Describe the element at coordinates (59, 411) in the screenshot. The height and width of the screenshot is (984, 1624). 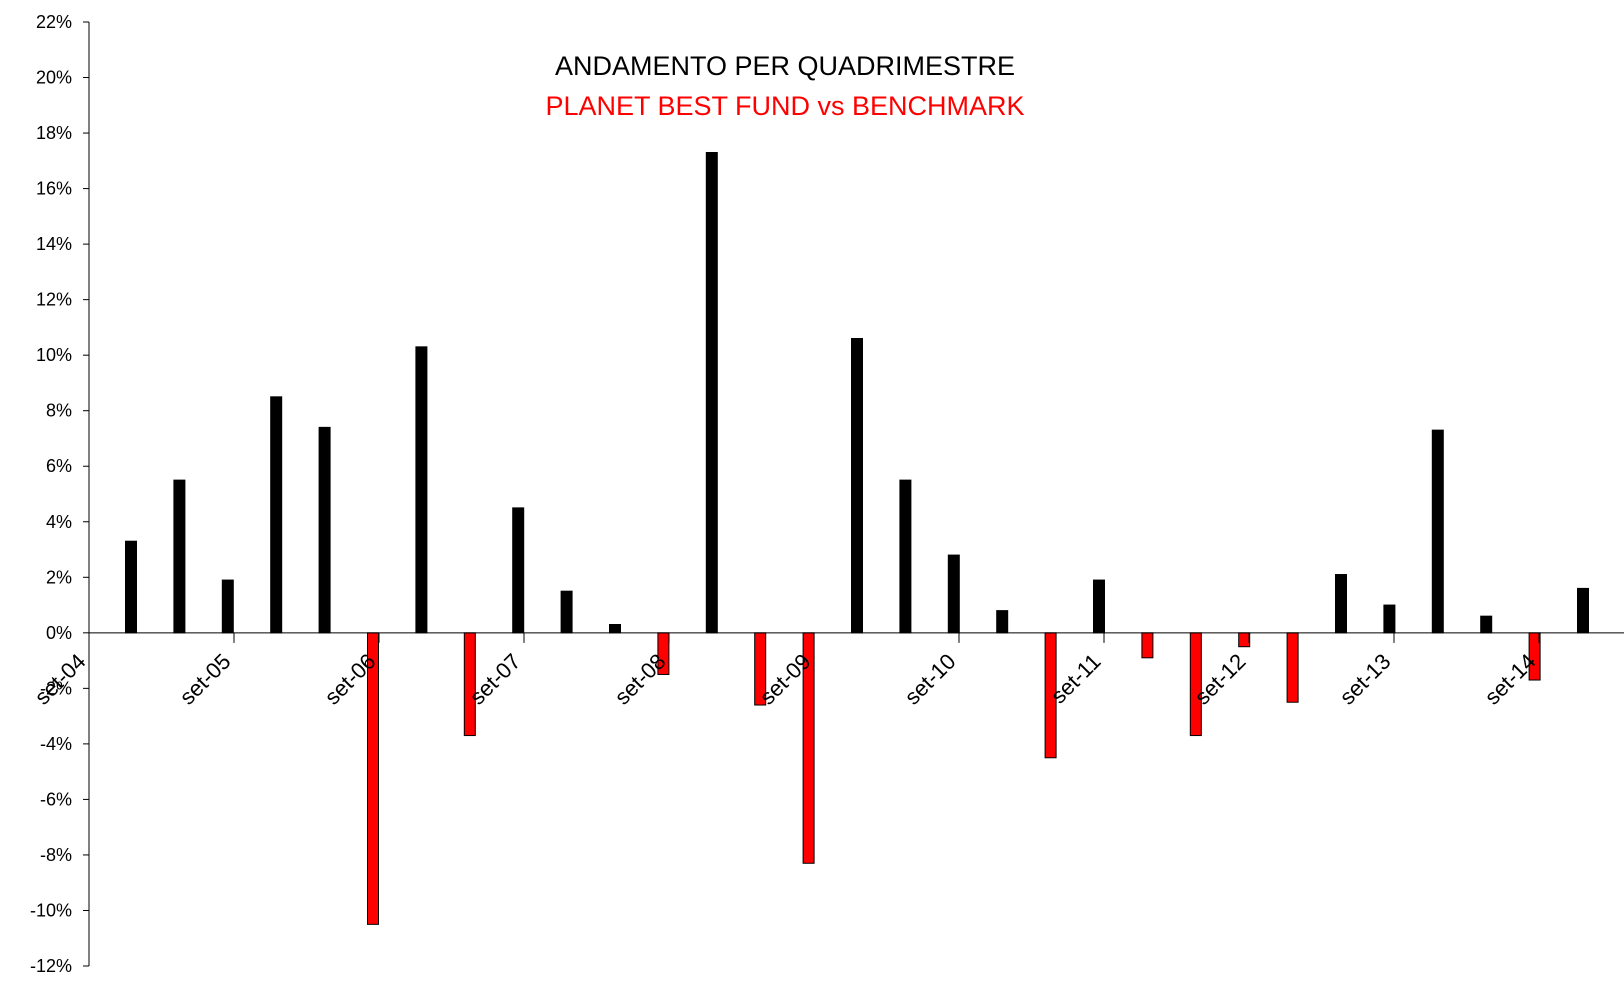
I see `y-tick-label: 8%` at that location.